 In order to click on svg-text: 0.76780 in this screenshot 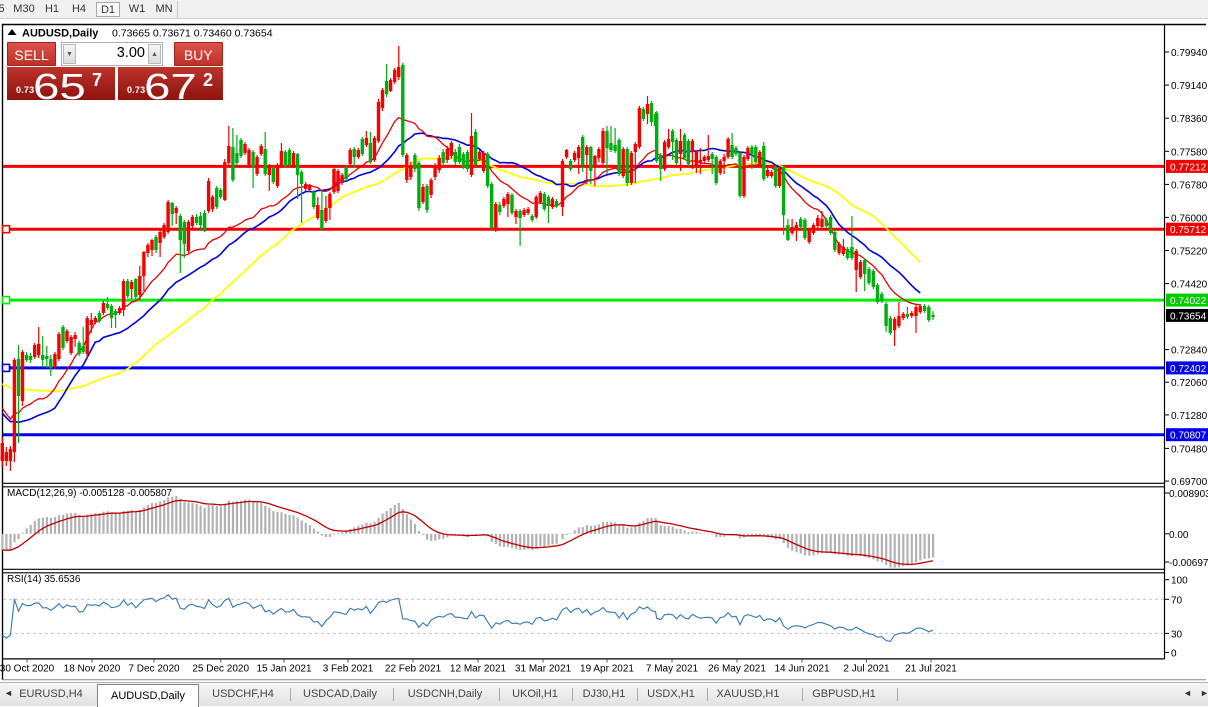, I will do `click(1189, 185)`.